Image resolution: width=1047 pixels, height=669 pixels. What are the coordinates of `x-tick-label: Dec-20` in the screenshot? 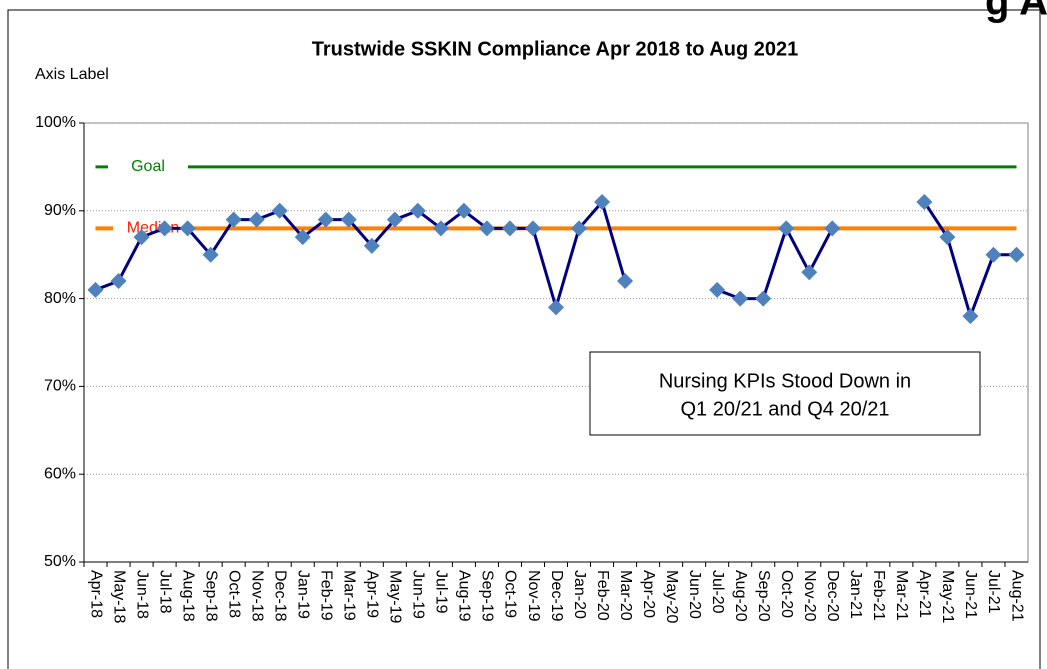 It's located at (832, 596).